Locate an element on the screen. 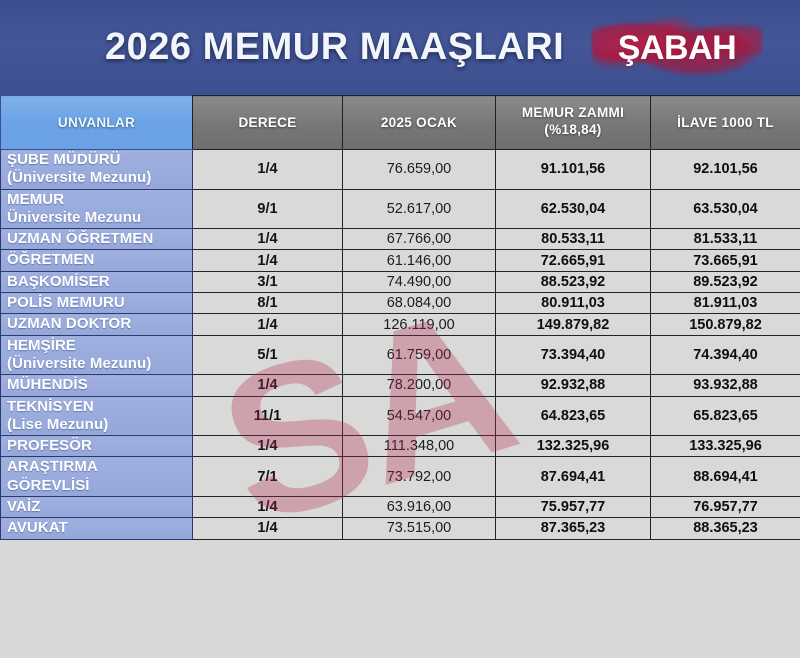 The height and width of the screenshot is (658, 800). row-jan-cell: 61.146,00 is located at coordinates (419, 260).